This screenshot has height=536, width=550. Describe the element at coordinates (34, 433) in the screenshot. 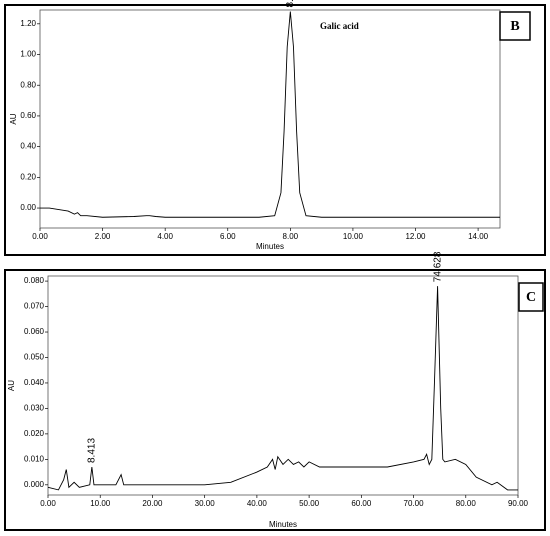

I see `y-tick-label: 0.020` at that location.